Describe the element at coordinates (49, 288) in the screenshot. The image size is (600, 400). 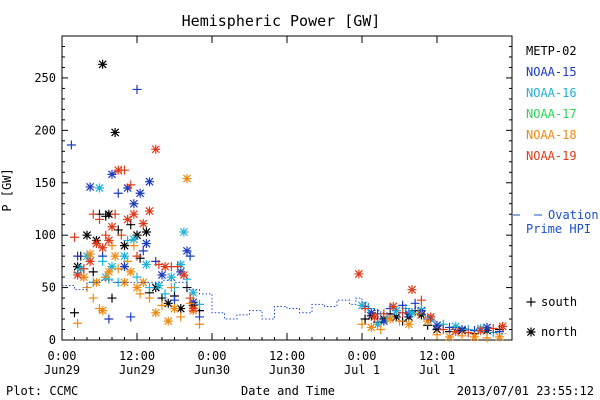
I see `y-tick-label: 50` at that location.